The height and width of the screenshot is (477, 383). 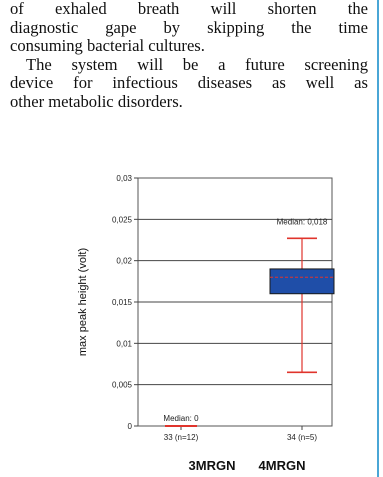 I want to click on y-tick-label: 0,02, so click(x=124, y=261).